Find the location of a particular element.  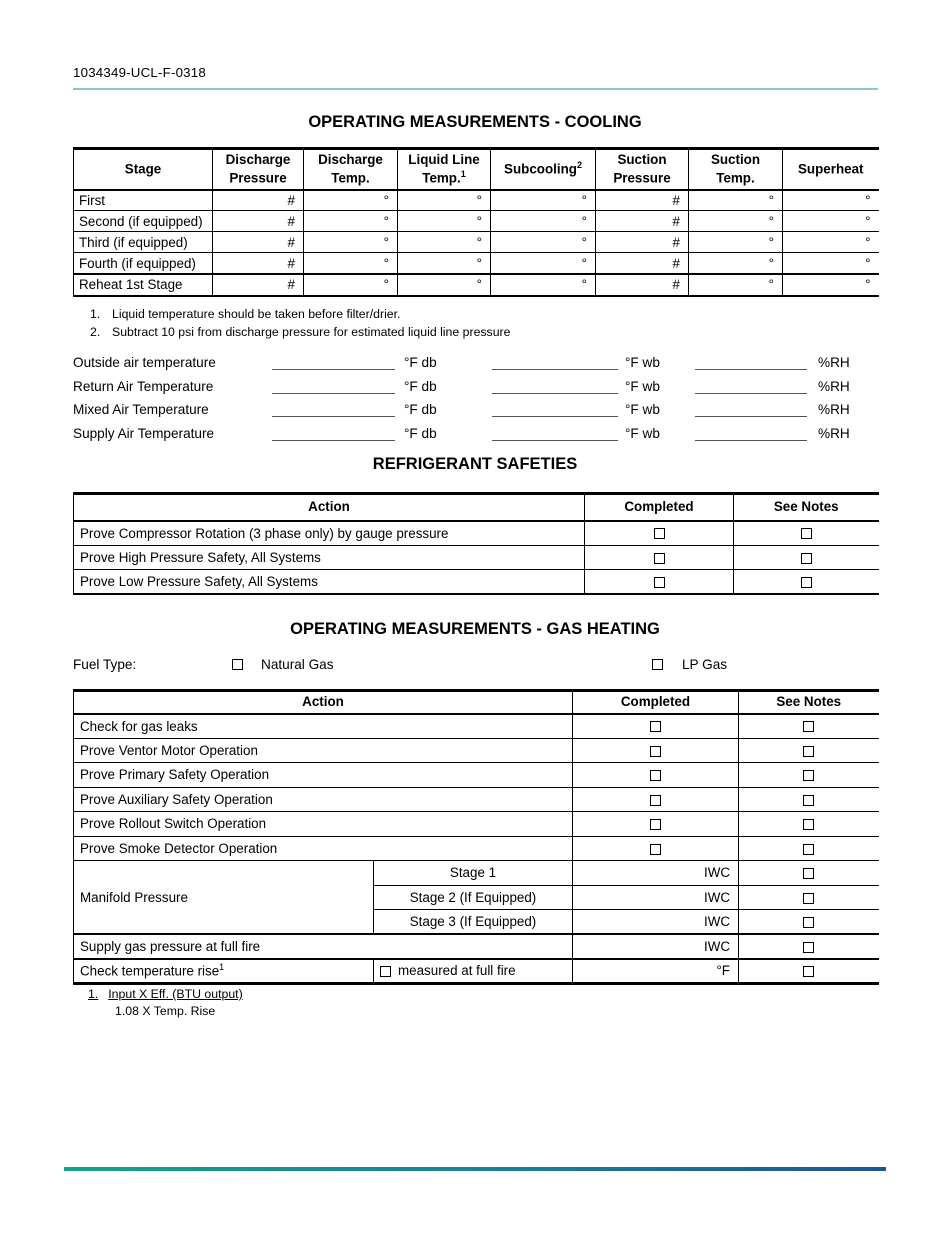

table-row: Third (if equipped) # ° ° ° # ° ° is located at coordinates (476, 242).